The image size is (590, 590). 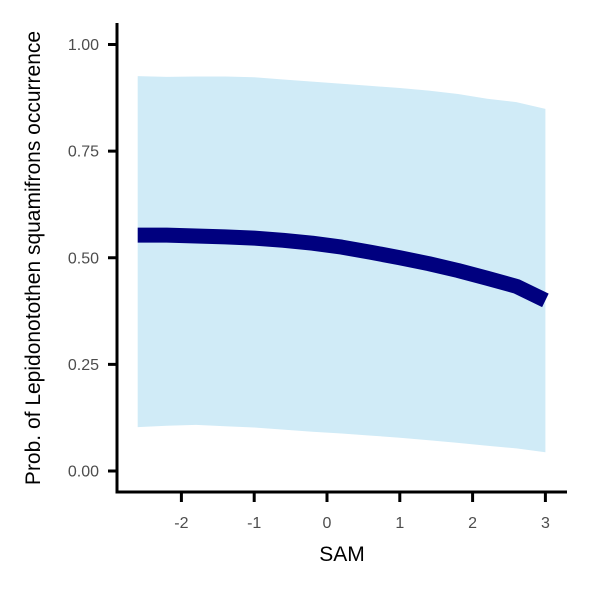 What do you see at coordinates (342, 554) in the screenshot?
I see `x-axis-title: SAM` at bounding box center [342, 554].